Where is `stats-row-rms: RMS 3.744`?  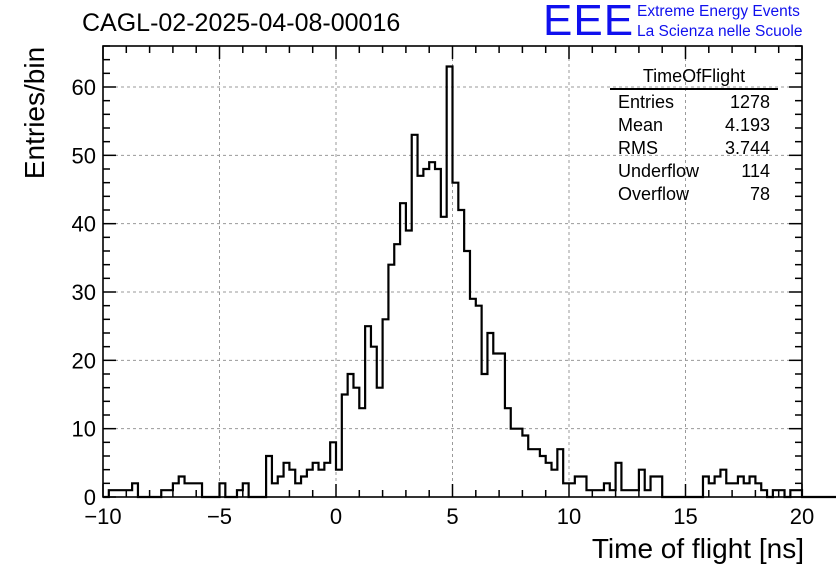
stats-row-rms: RMS 3.744 is located at coordinates (694, 148).